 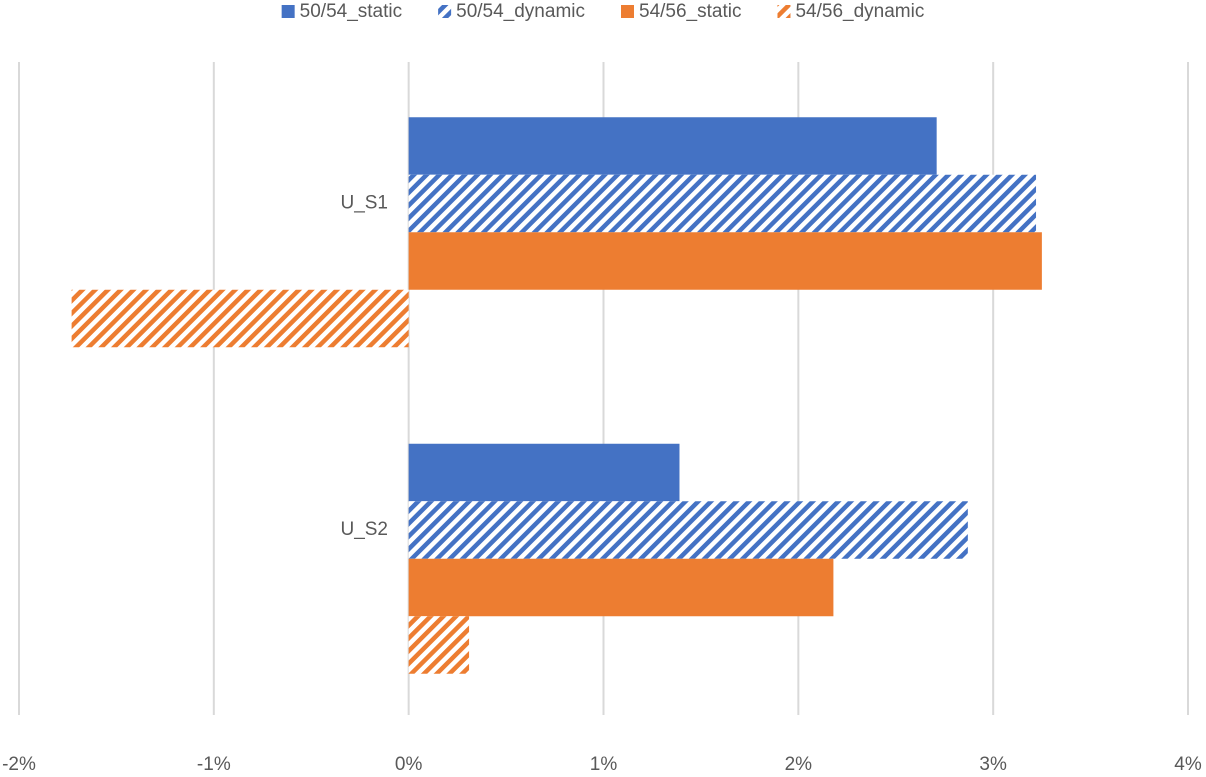 What do you see at coordinates (604, 763) in the screenshot?
I see `x-tick-label: 1%` at bounding box center [604, 763].